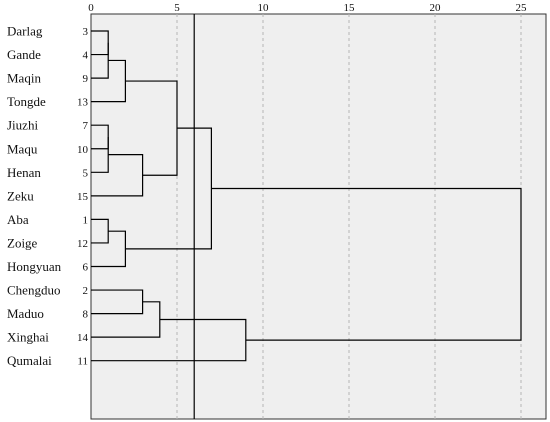 The height and width of the screenshot is (422, 550). I want to click on leaf-label: Maqu, so click(22, 148).